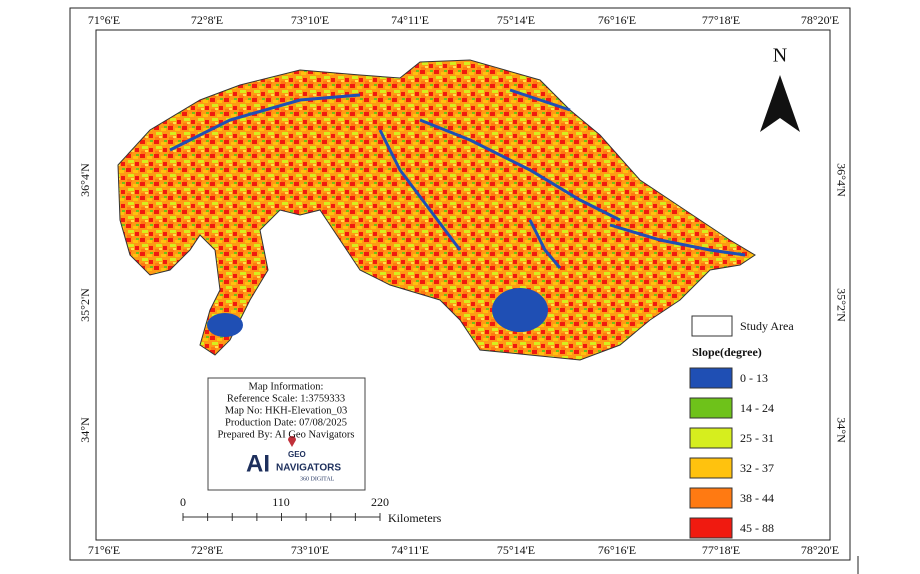 The height and width of the screenshot is (574, 920). I want to click on lon-label-top: 73°10'E, so click(310, 20).